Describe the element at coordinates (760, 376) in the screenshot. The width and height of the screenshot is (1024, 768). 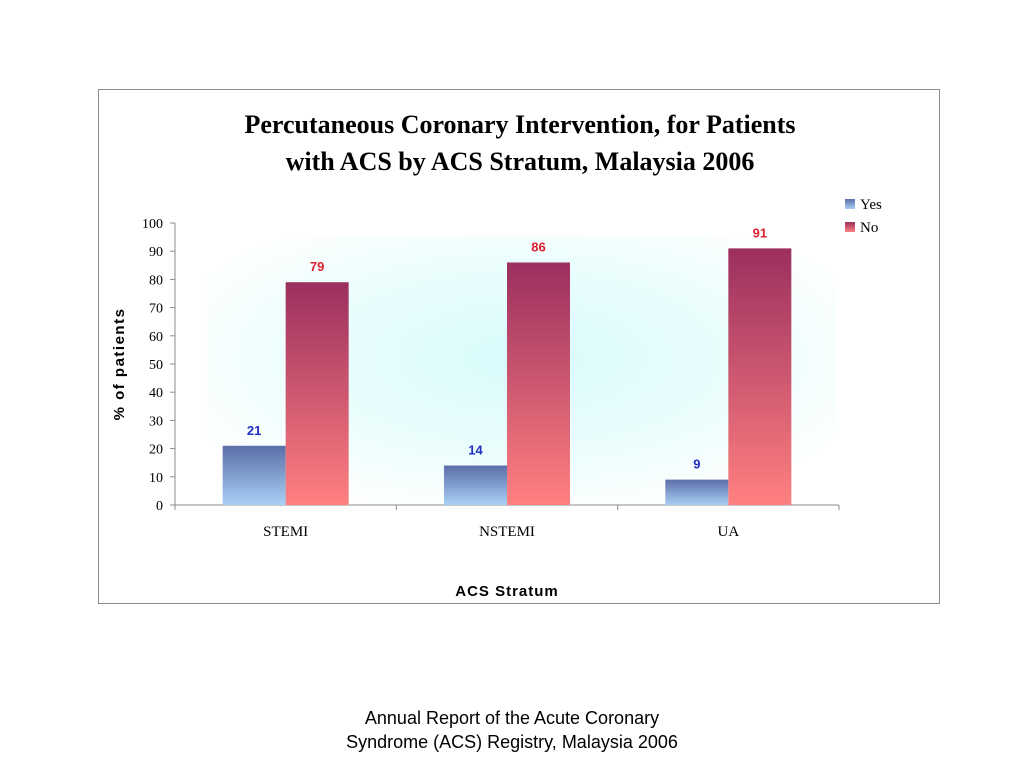
I see `bar-no-ua` at that location.